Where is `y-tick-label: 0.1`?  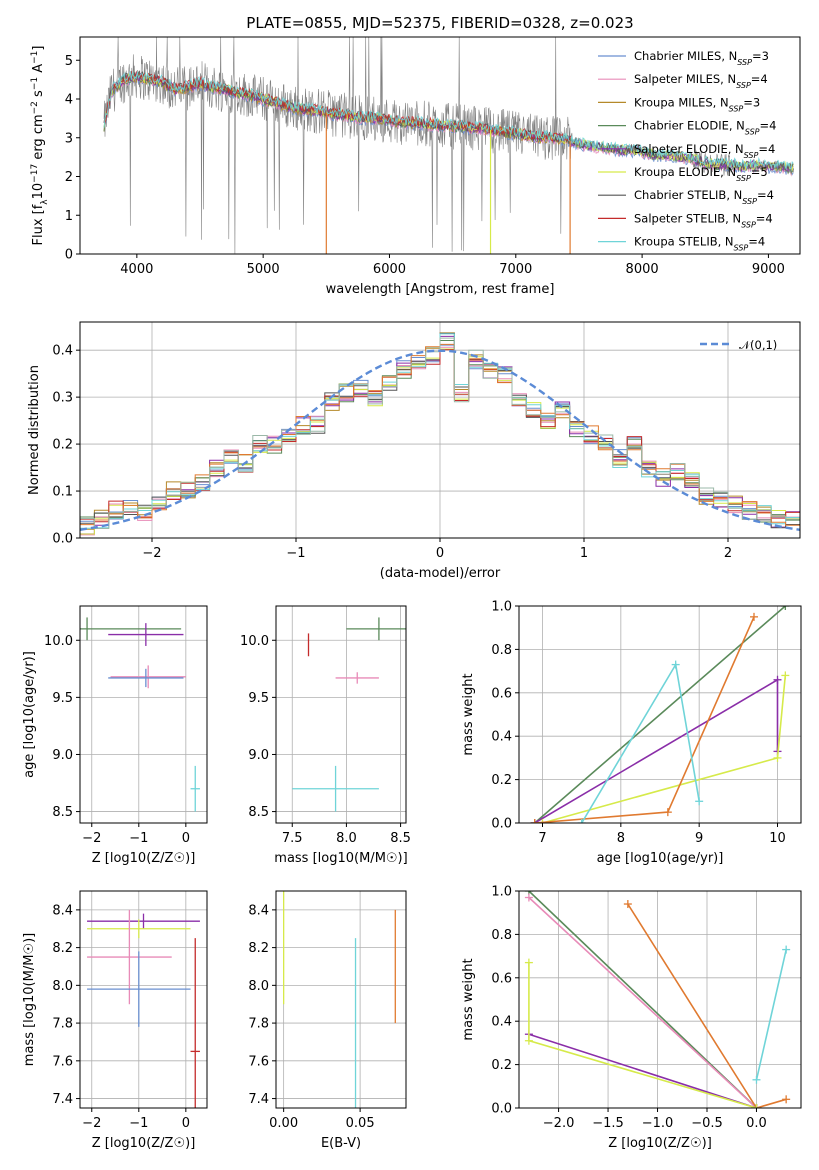 y-tick-label: 0.1 is located at coordinates (62, 492).